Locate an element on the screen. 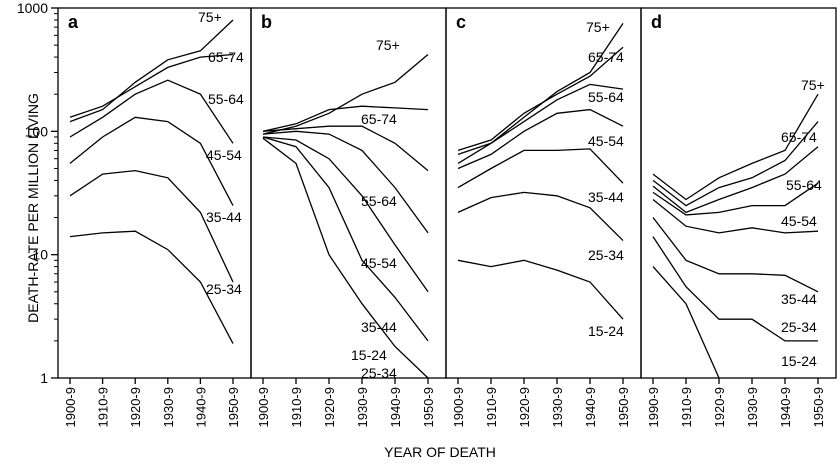 Image resolution: width=840 pixels, height=465 pixels. y-tick-label: 1 is located at coordinates (44, 378).